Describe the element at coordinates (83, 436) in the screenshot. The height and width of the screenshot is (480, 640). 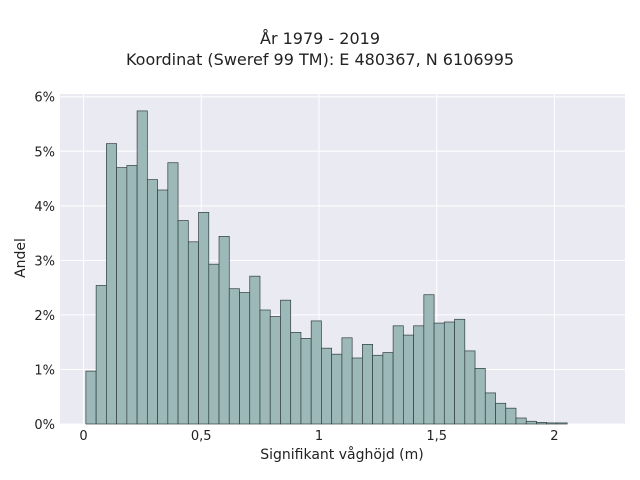
I see `x-tick-label: 0` at that location.